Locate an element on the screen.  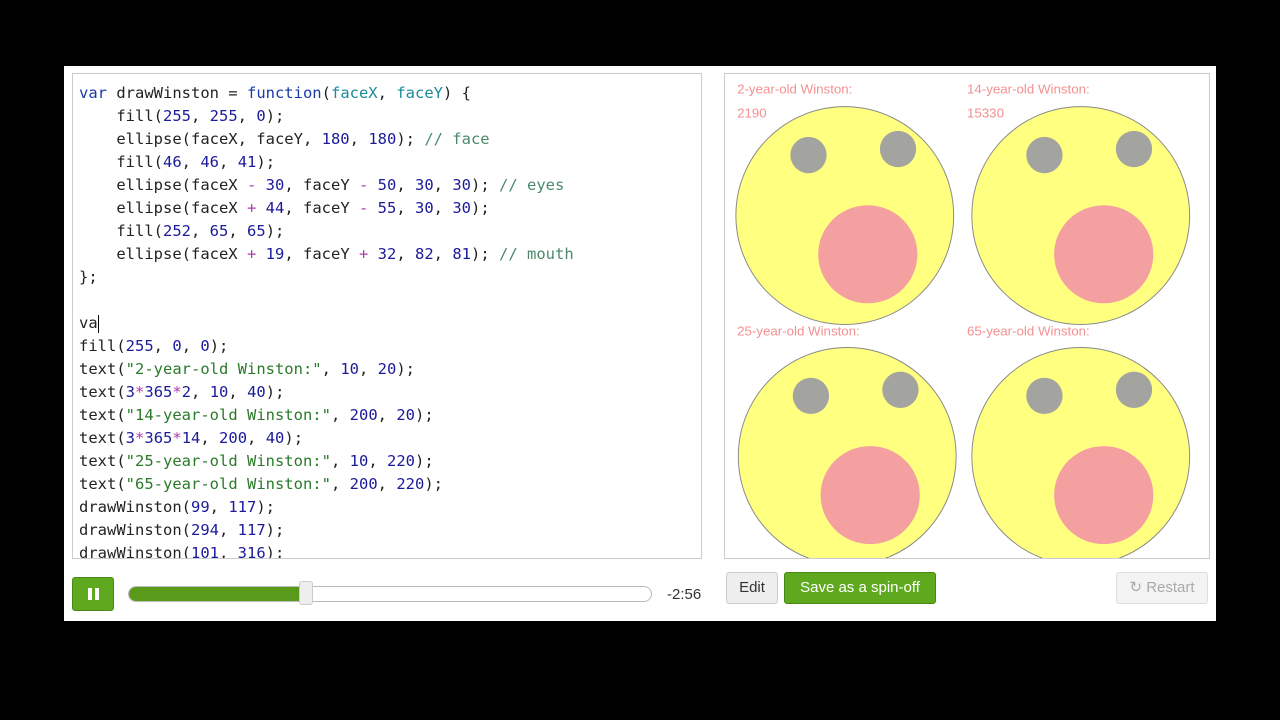
code-token: faceX is located at coordinates (354, 93).